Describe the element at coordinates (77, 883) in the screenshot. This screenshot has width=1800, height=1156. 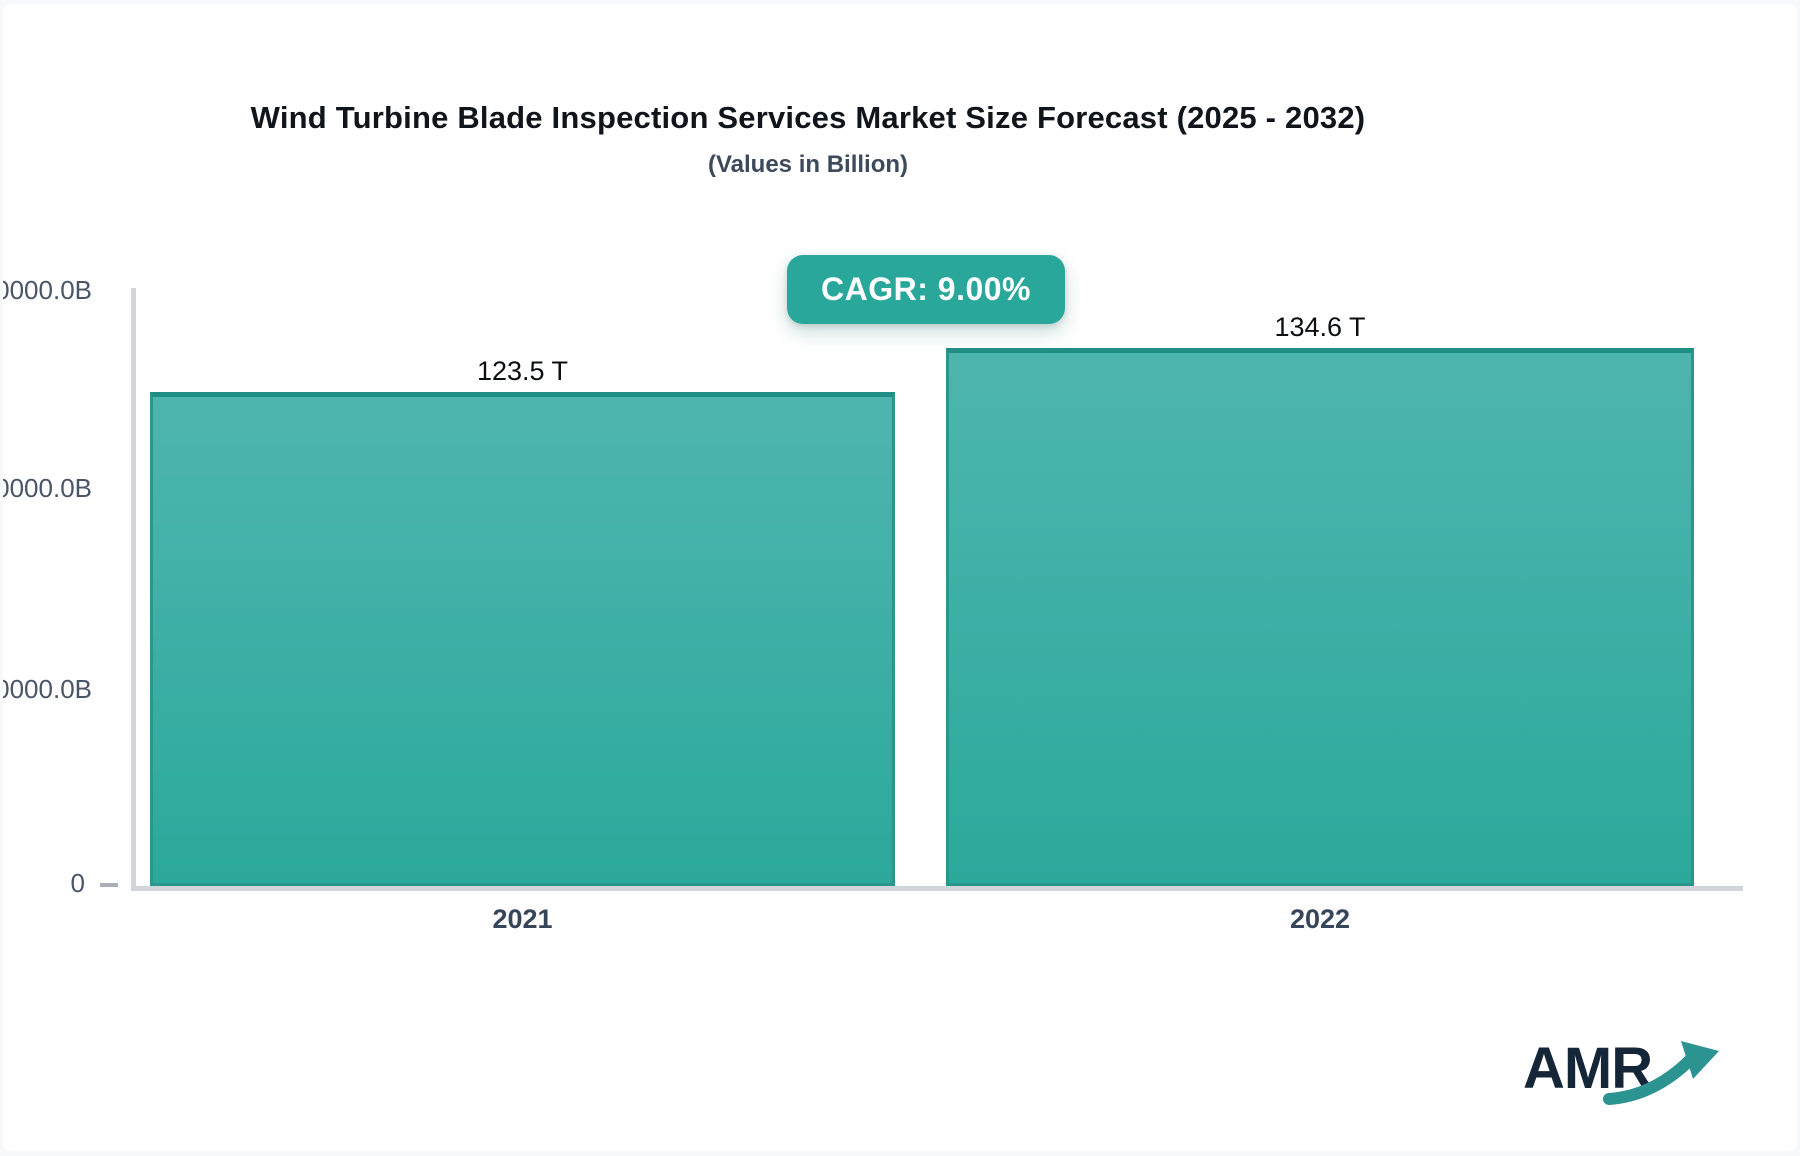
I see `y-axis-tick-label-zero: 0` at that location.